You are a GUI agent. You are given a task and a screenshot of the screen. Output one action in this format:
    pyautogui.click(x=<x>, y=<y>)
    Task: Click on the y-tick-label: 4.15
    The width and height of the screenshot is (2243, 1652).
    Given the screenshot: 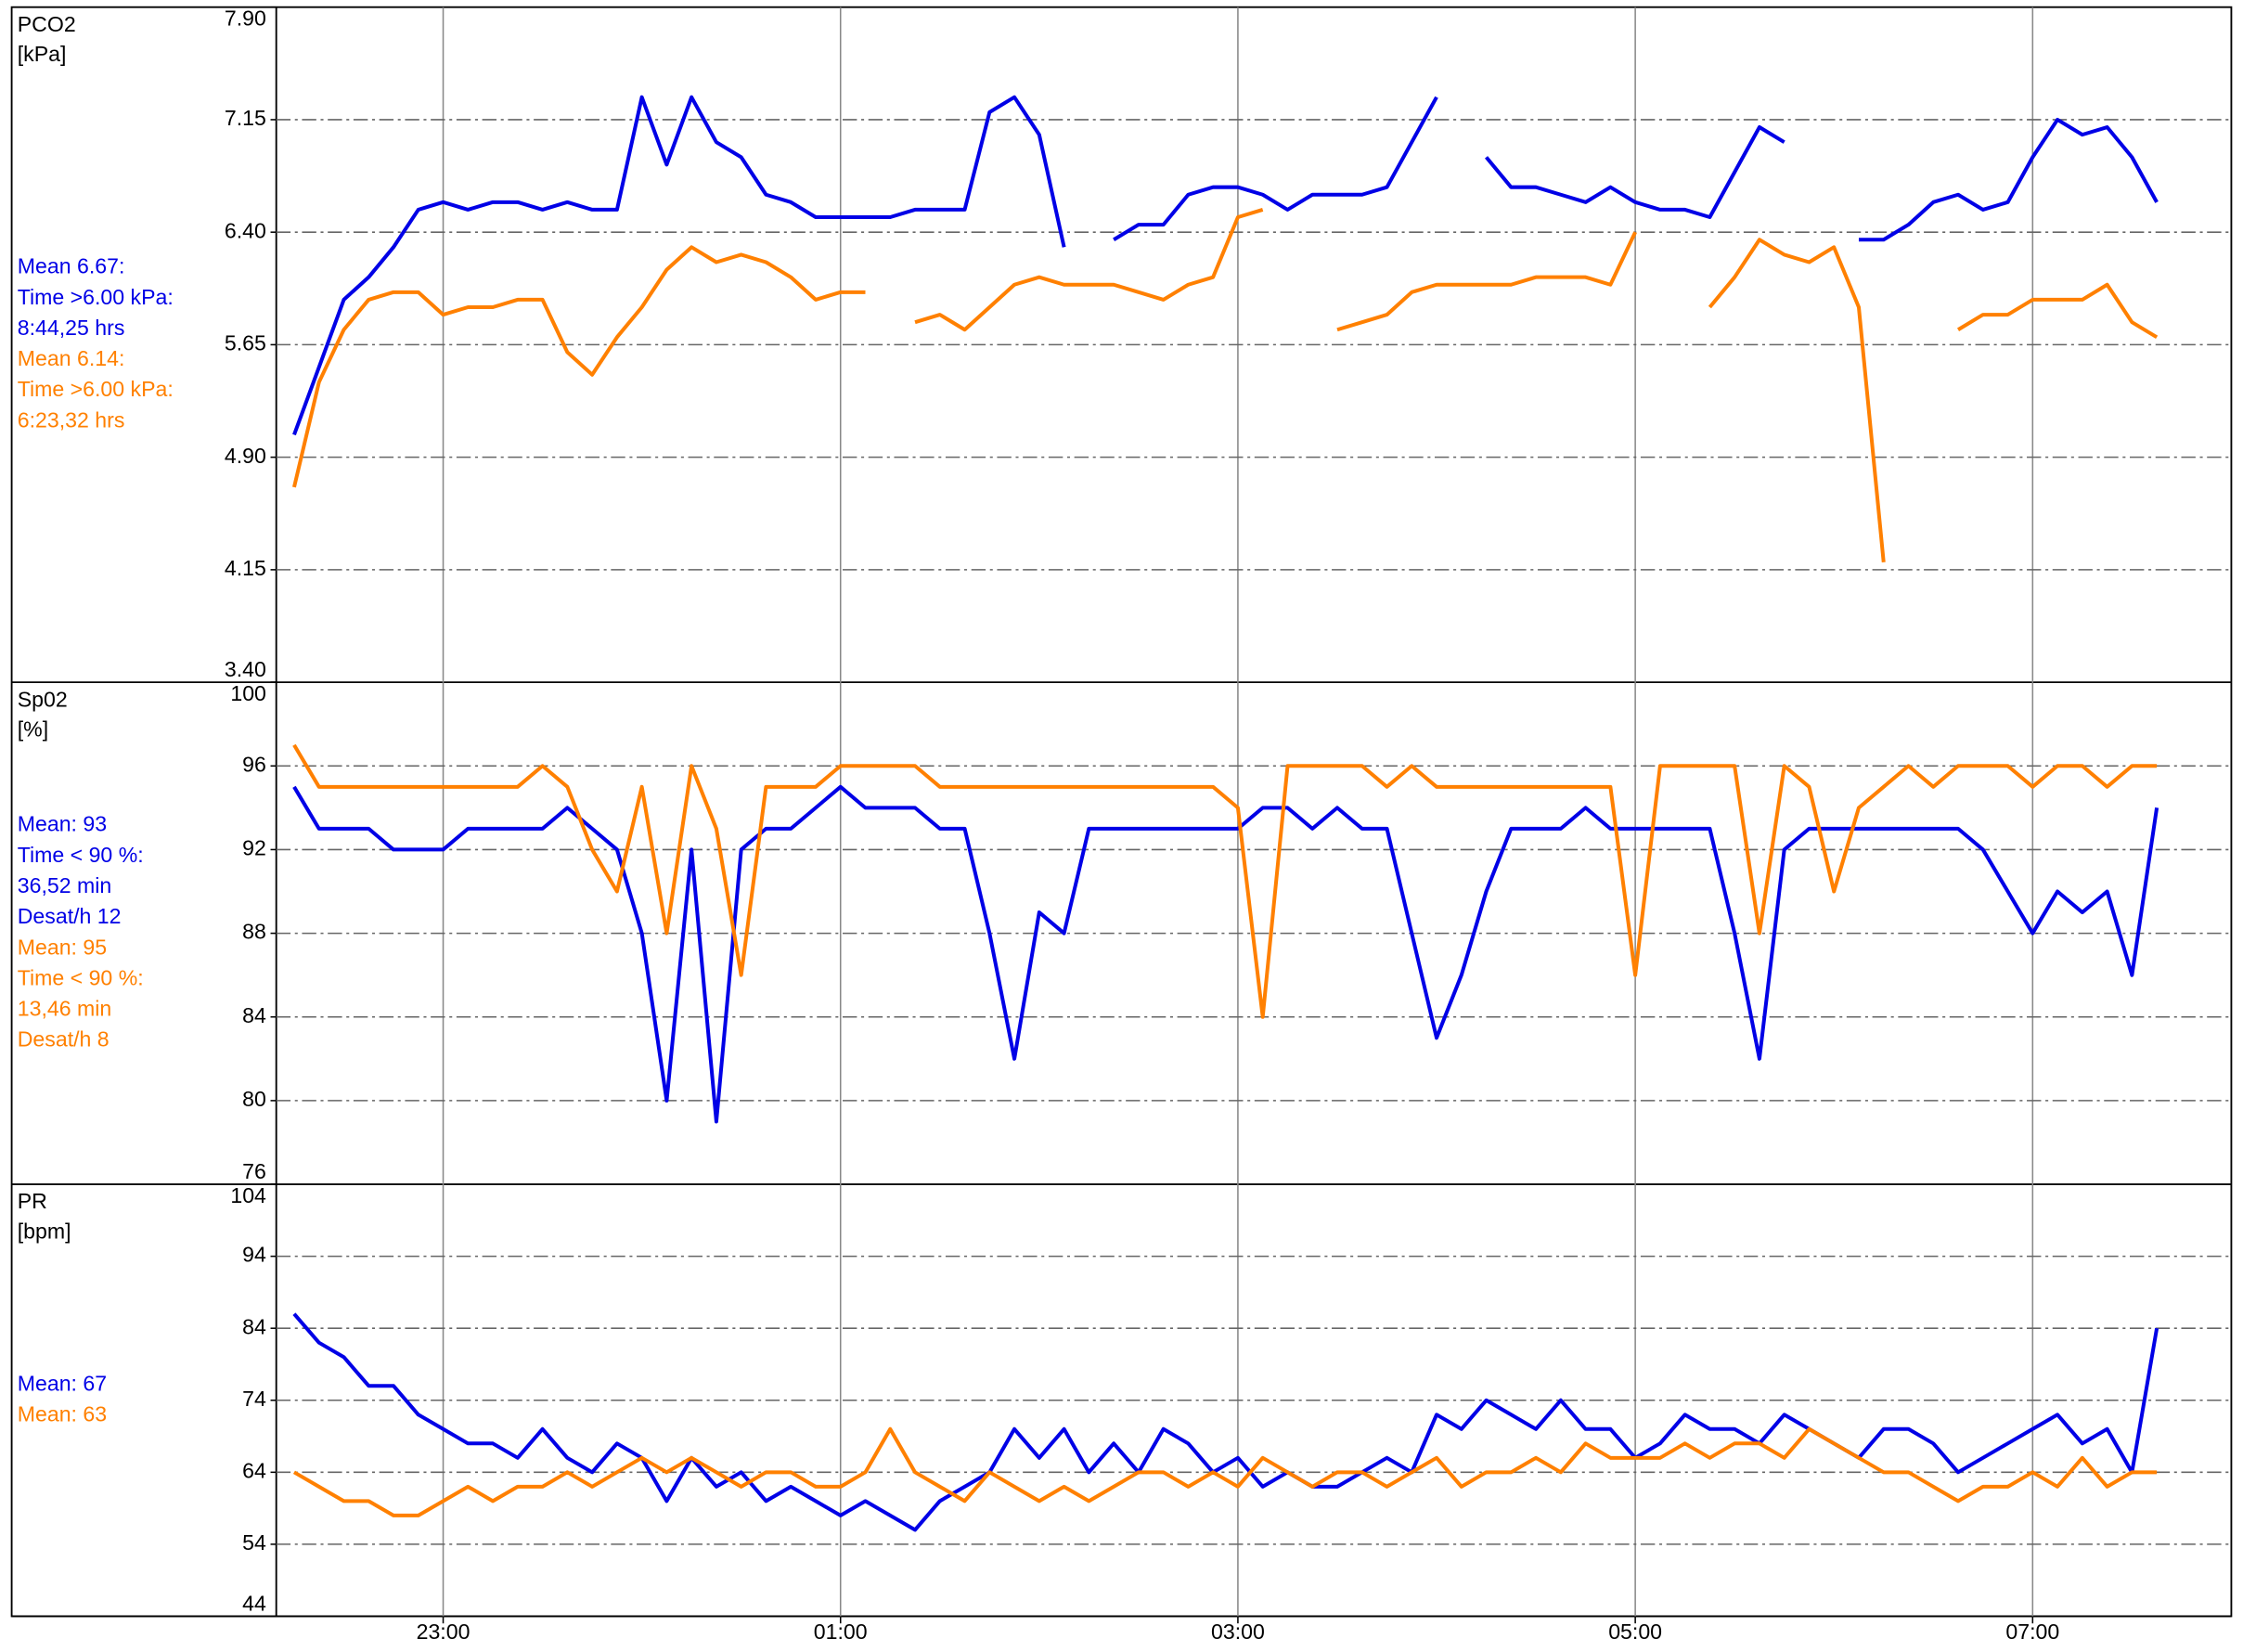 What is the action you would take?
    pyautogui.click(x=245, y=568)
    